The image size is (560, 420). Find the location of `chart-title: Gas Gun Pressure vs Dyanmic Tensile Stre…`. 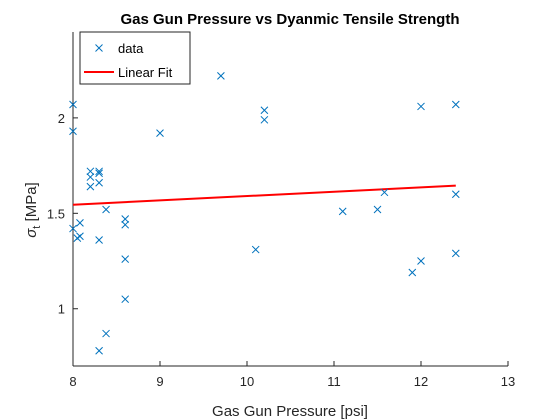

chart-title: Gas Gun Pressure vs Dyanmic Tensile Stre… is located at coordinates (289, 19).